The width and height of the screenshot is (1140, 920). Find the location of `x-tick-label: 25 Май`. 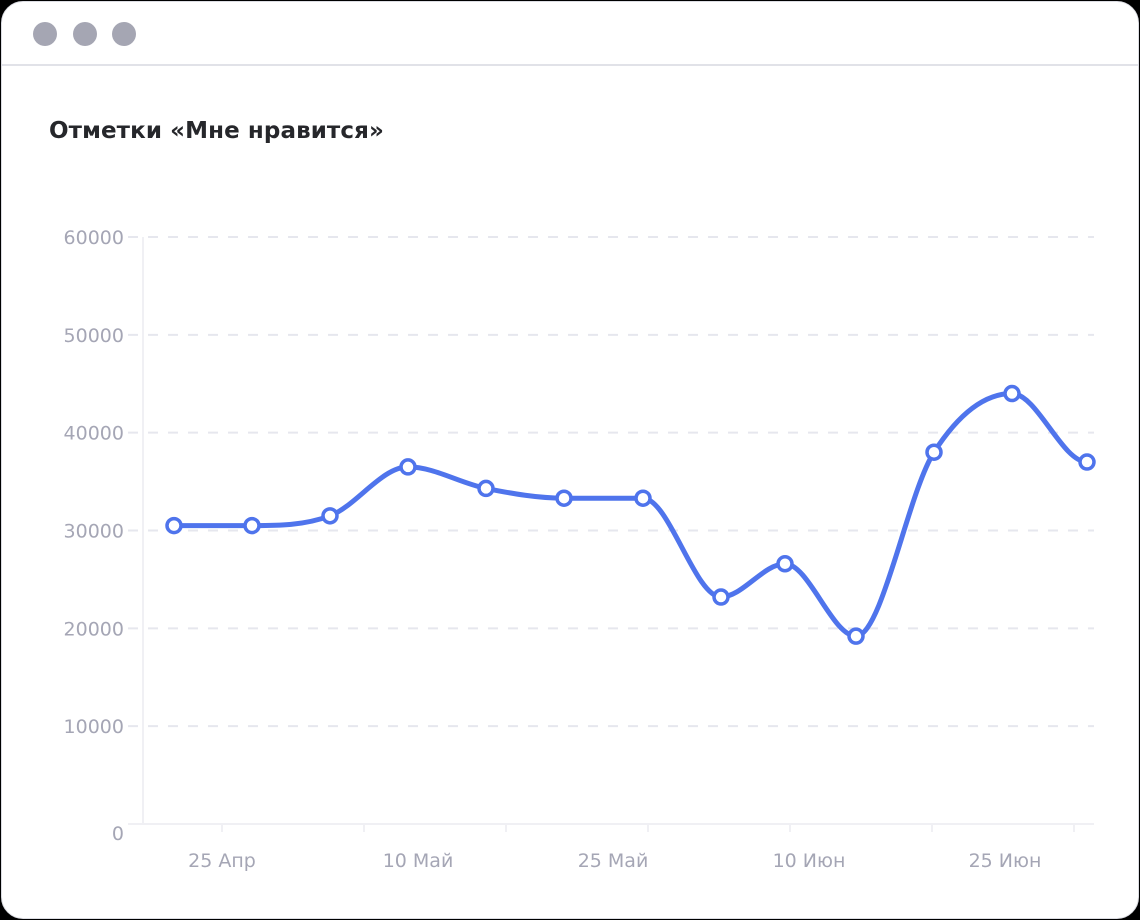

x-tick-label: 25 Май is located at coordinates (613, 861).